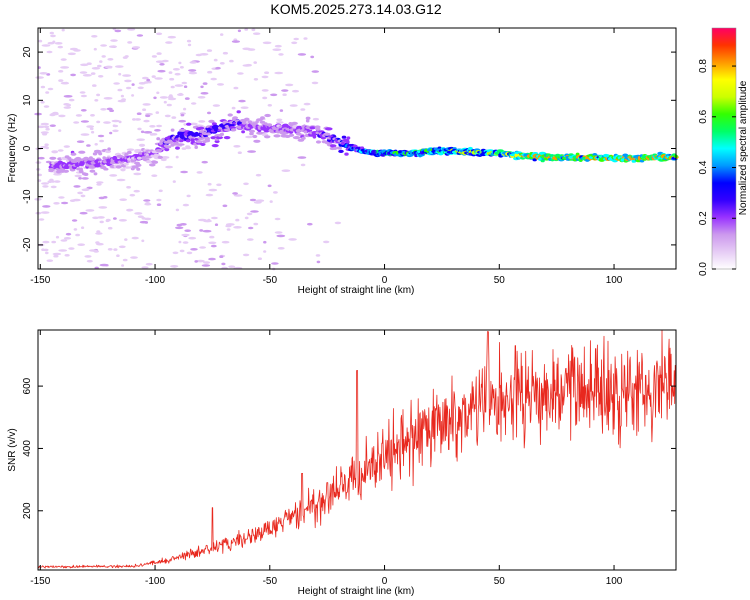 The image size is (750, 600). I want to click on colorbar-label: Normalized spectral amplitude, so click(743, 147).